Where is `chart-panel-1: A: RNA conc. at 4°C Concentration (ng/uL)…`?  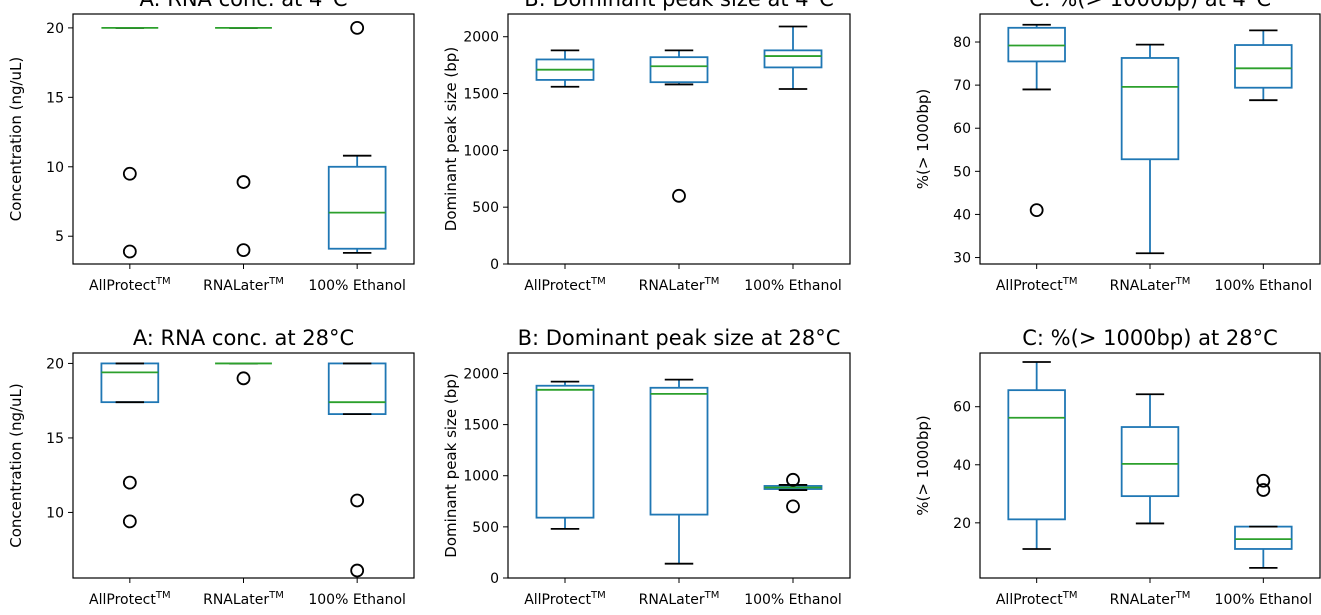
chart-panel-1: A: RNA conc. at 4°C Concentration (ng/uL)… is located at coordinates (211, 147).